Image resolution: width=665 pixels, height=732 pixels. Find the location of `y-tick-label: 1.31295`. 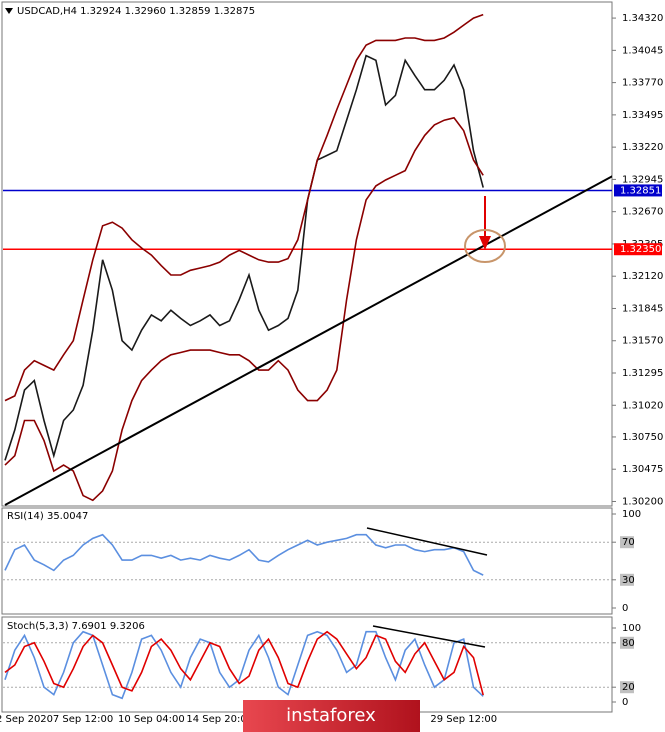

y-tick-label: 1.31295 is located at coordinates (642, 373).